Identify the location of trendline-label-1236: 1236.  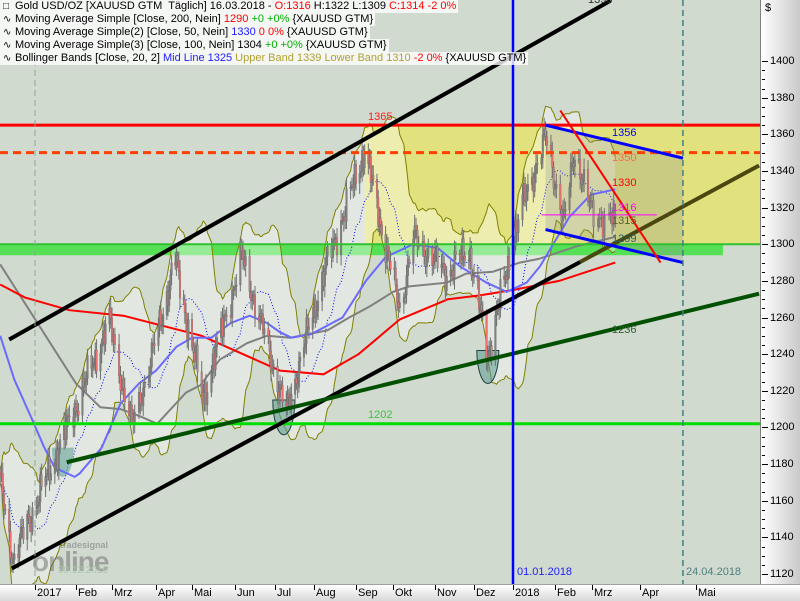
(624, 330).